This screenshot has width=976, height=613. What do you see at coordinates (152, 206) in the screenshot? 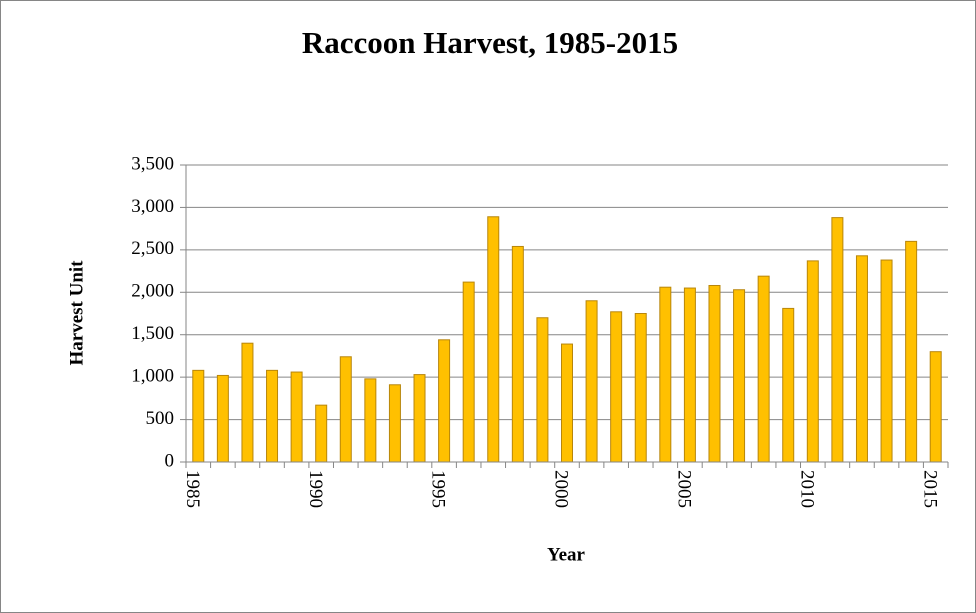
I see `y-tick-label: 3,000` at bounding box center [152, 206].